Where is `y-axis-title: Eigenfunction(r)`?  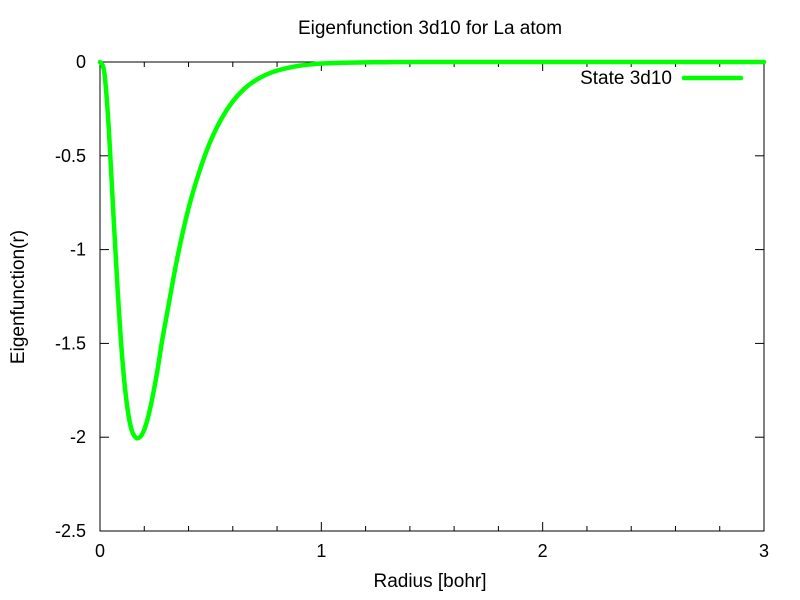 y-axis-title: Eigenfunction(r) is located at coordinates (18, 297).